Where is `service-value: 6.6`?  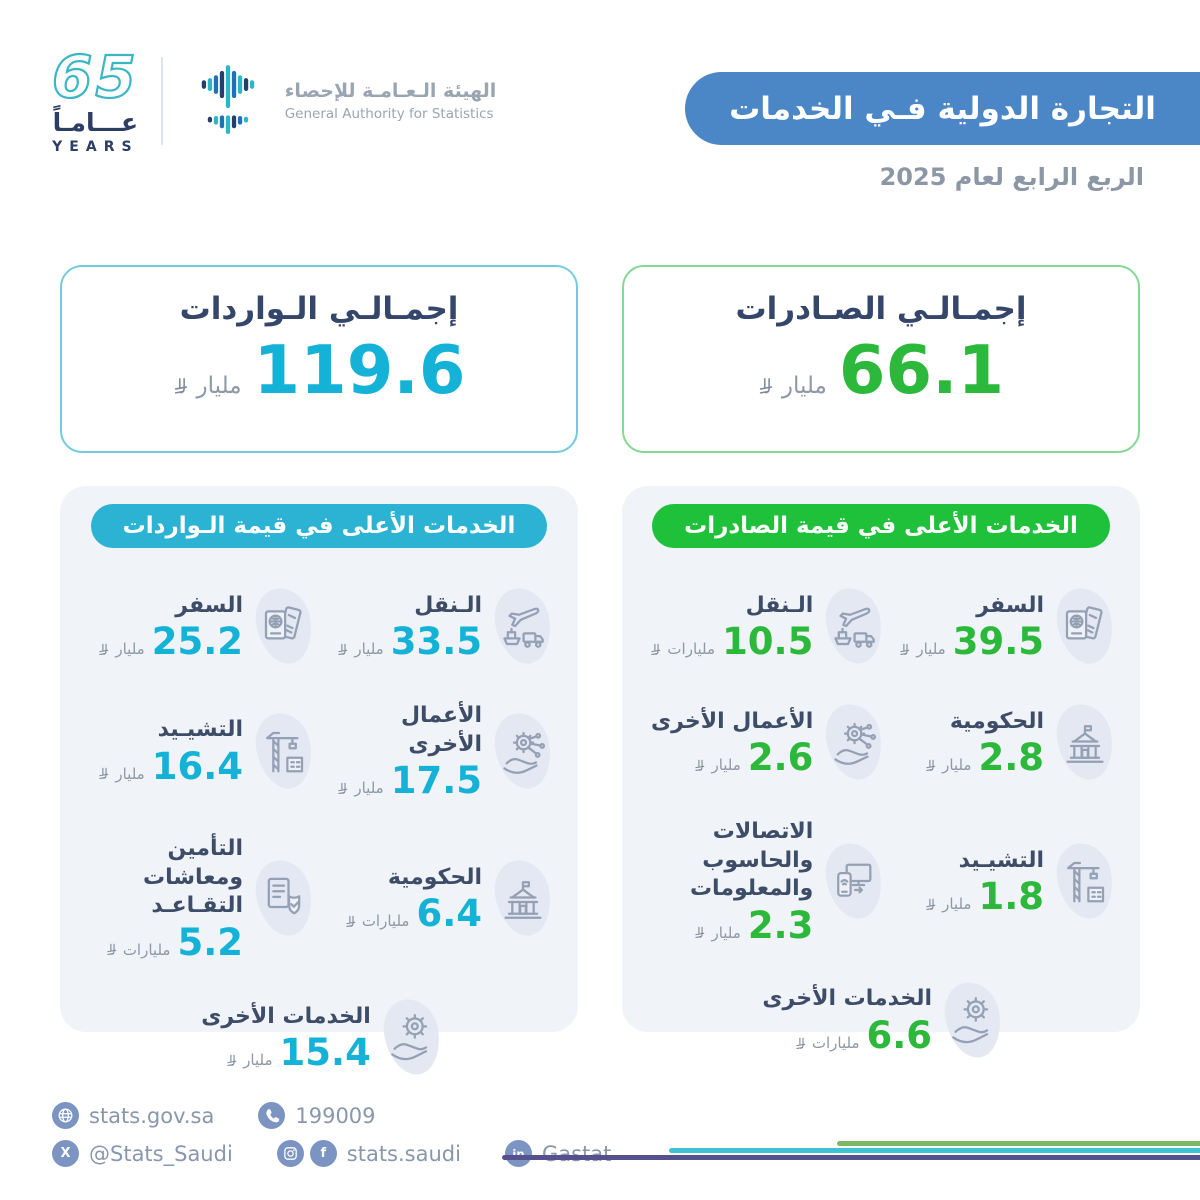 service-value: 6.6 is located at coordinates (899, 1036).